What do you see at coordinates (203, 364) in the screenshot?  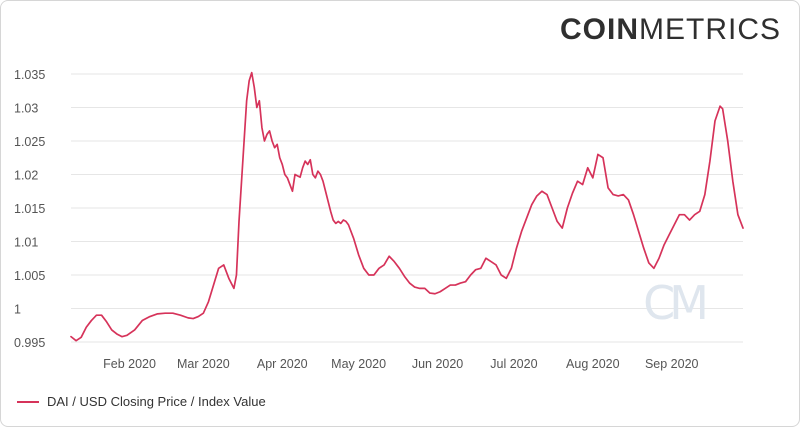 I see `x-tick-label: Mar 2020` at bounding box center [203, 364].